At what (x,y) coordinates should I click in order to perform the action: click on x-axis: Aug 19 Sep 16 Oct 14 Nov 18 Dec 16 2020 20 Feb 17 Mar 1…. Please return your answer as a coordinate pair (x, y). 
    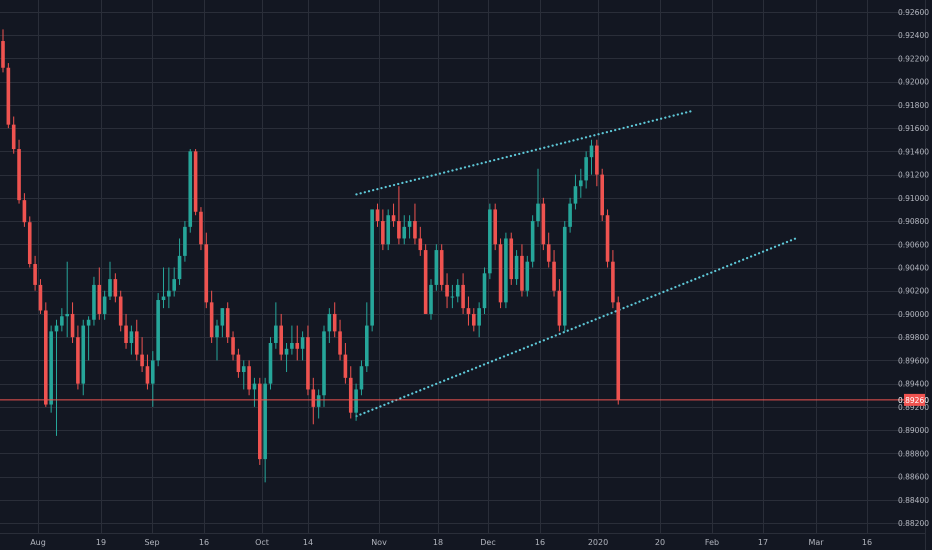
    Looking at the image, I should click on (451, 542).